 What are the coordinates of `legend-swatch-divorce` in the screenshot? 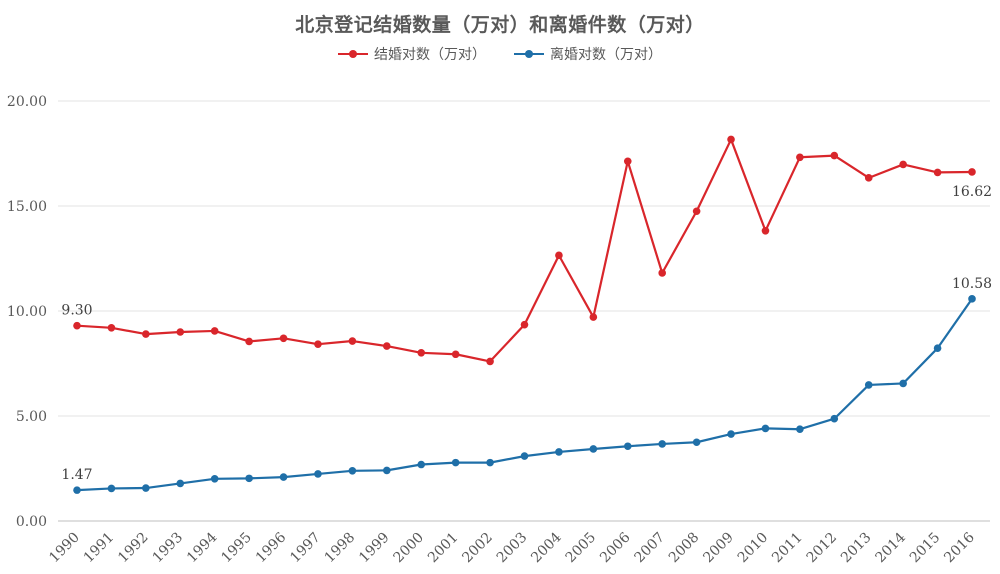 It's located at (529, 54).